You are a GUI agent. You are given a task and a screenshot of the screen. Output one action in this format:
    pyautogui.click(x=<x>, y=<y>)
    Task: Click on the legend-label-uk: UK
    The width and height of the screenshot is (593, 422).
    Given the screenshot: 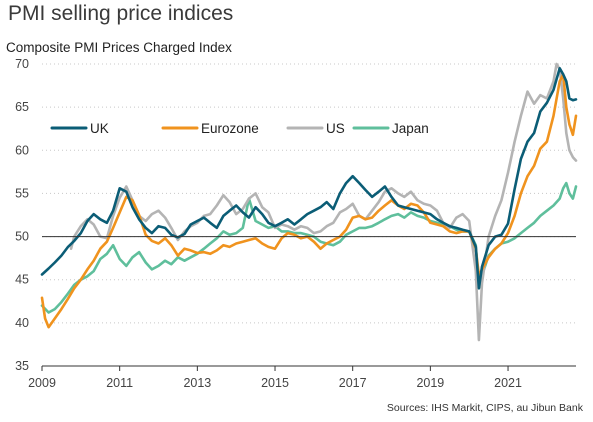 What is the action you would take?
    pyautogui.click(x=99, y=128)
    